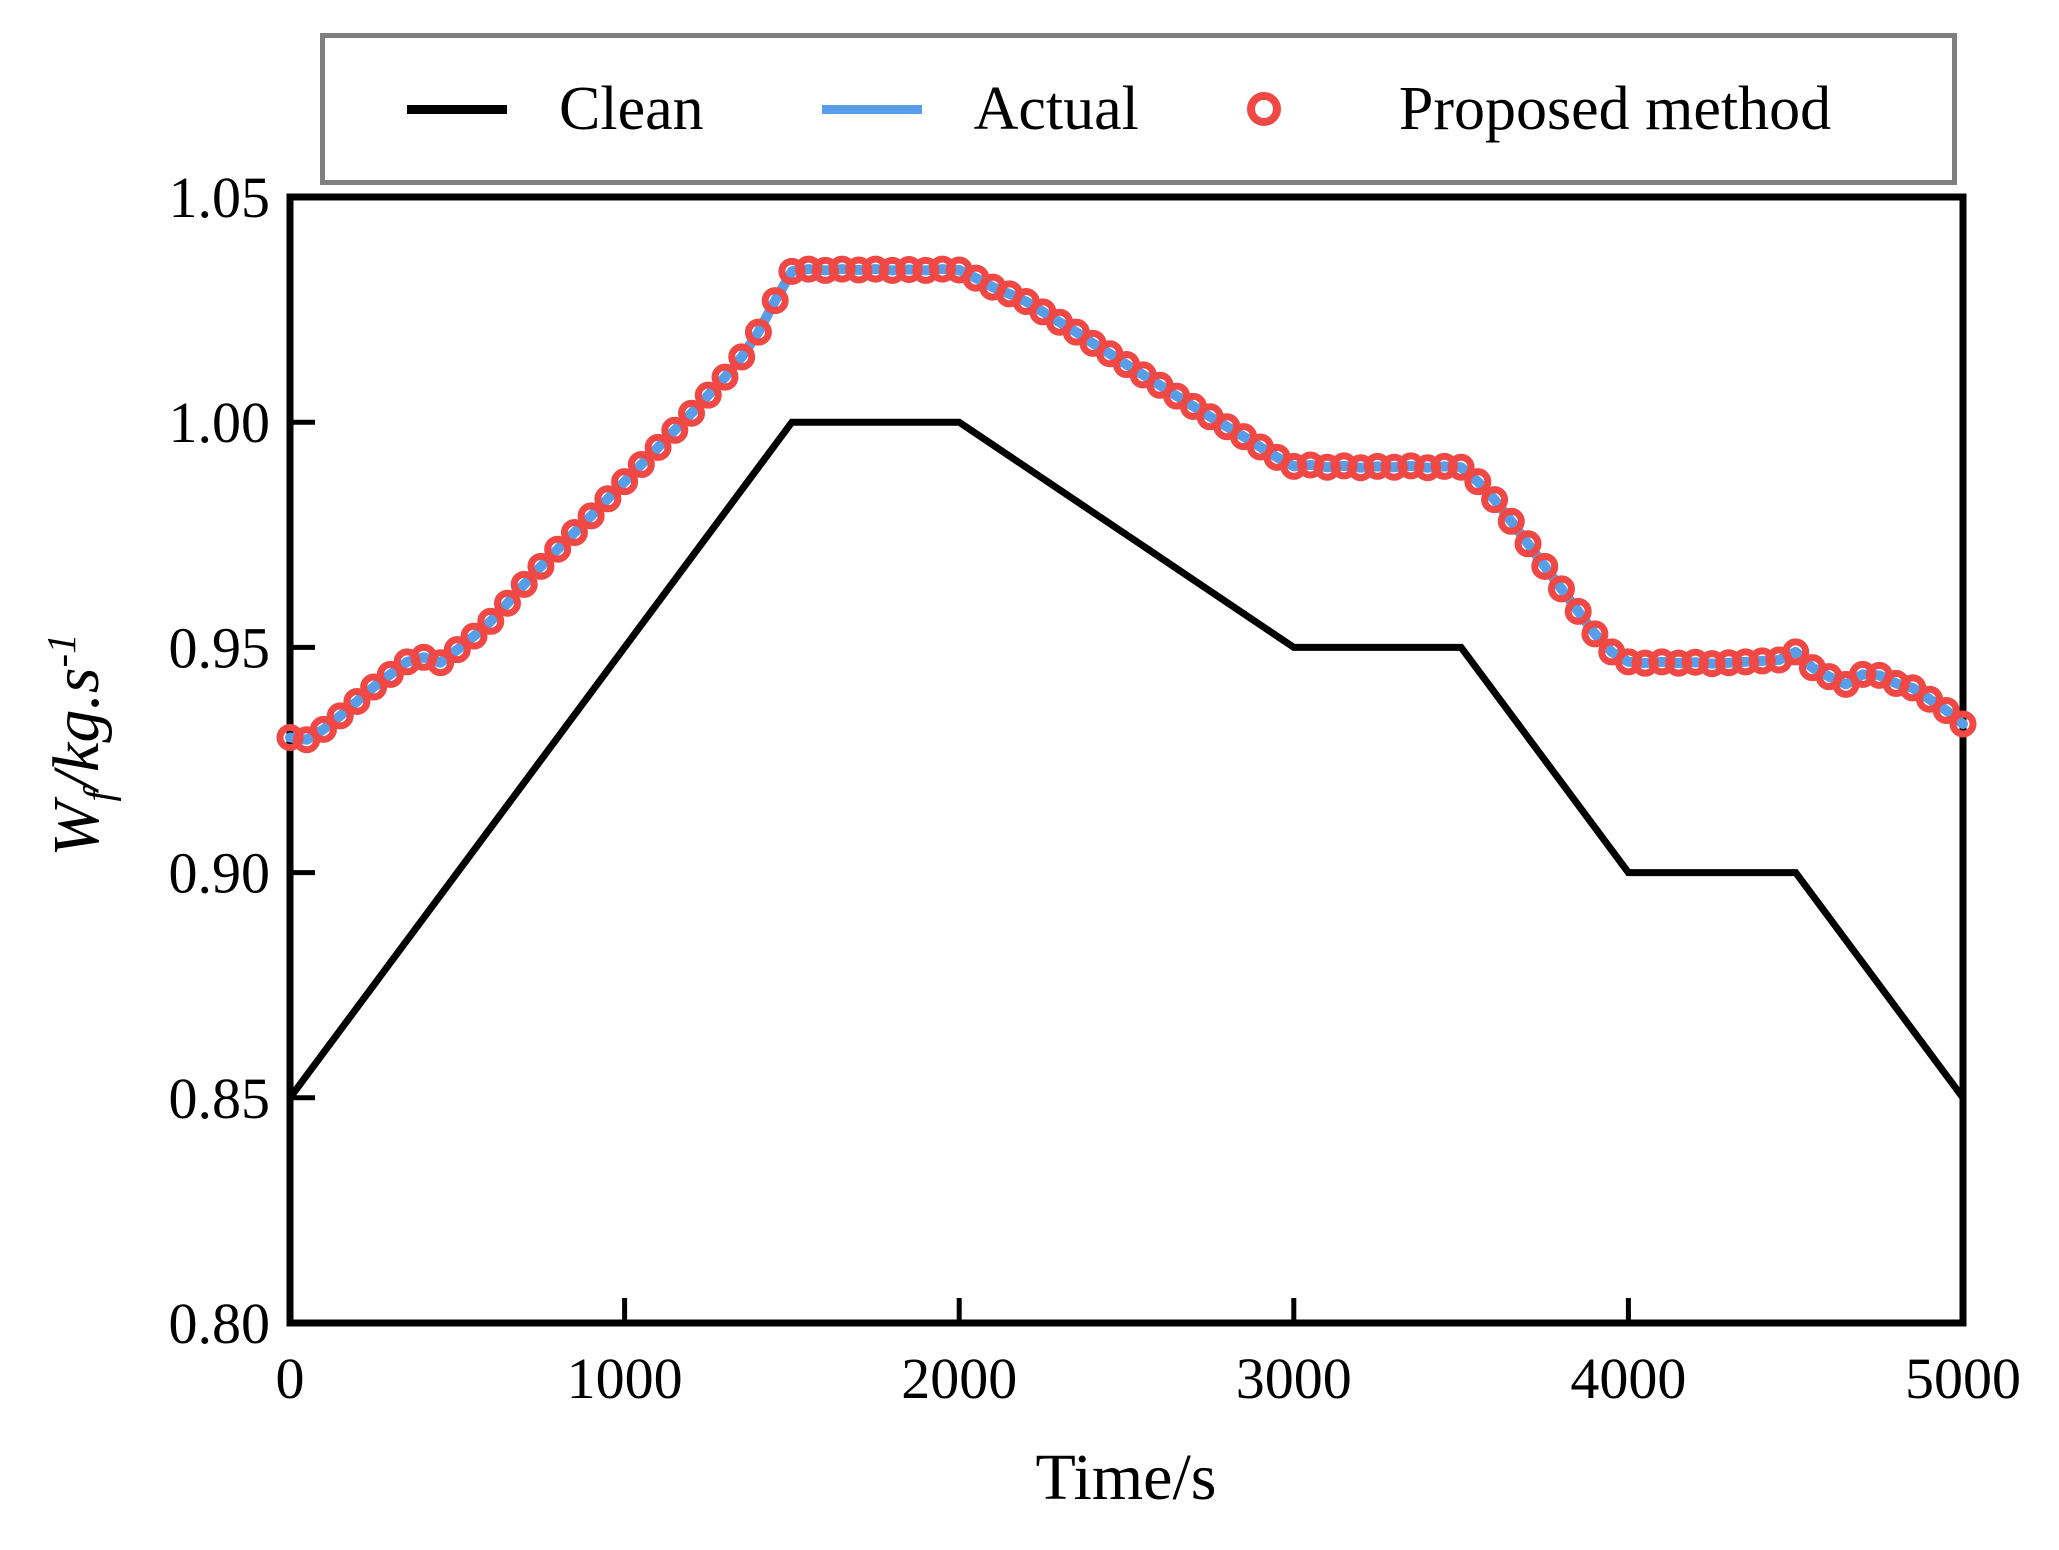 Image resolution: width=2059 pixels, height=1550 pixels. Describe the element at coordinates (76, 729) in the screenshot. I see `y-label-unit: /kg.s` at that location.